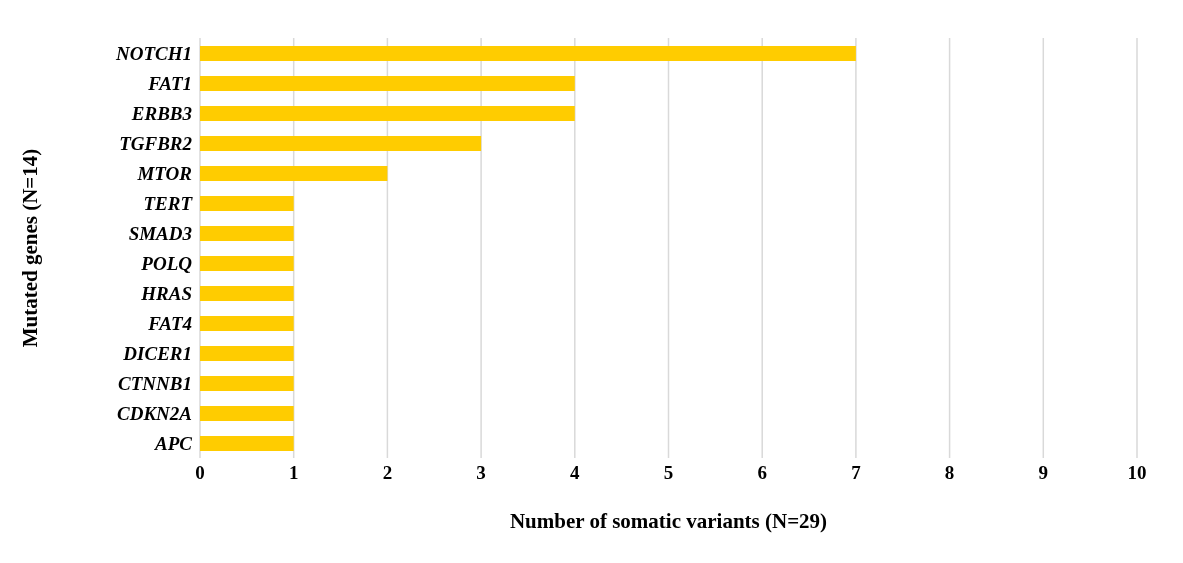 This screenshot has height=563, width=1183. What do you see at coordinates (481, 473) in the screenshot?
I see `x-tick-label: 3` at bounding box center [481, 473].